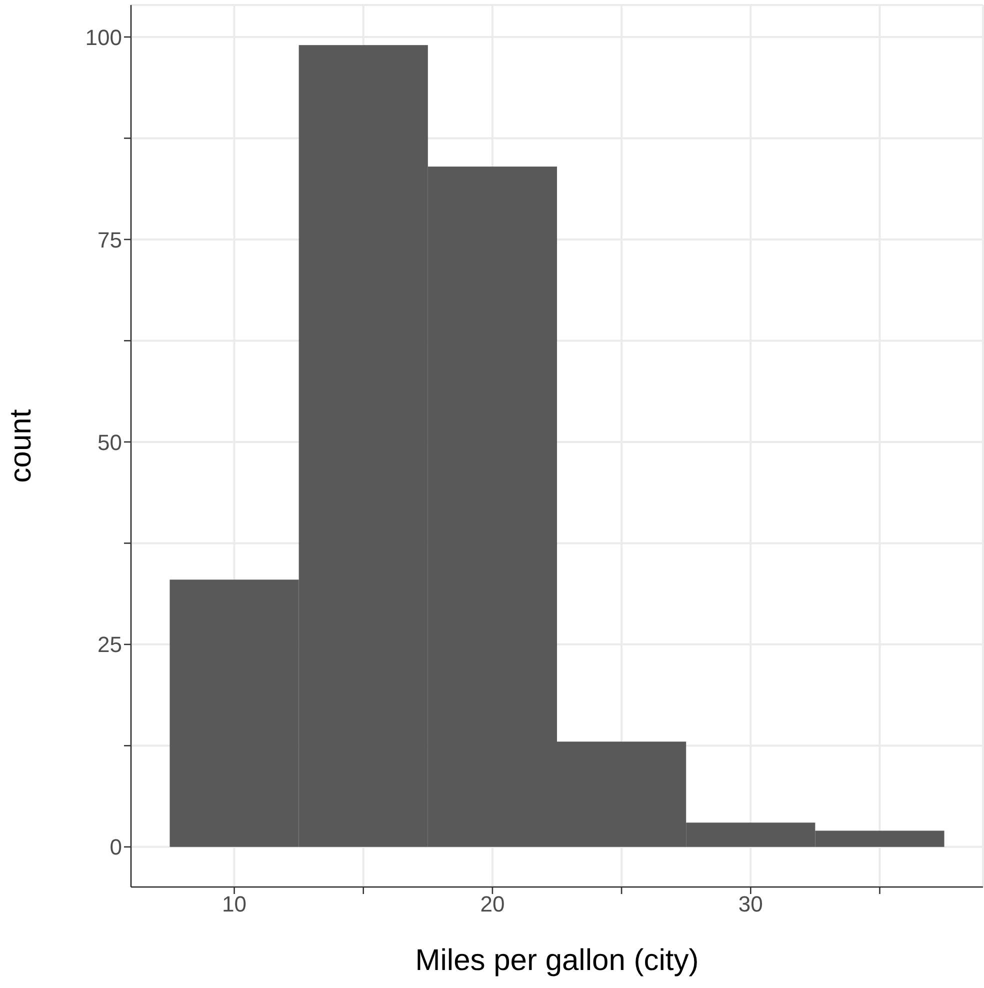 The width and height of the screenshot is (984, 988). Describe the element at coordinates (110, 442) in the screenshot. I see `y-tick-label: 50` at that location.